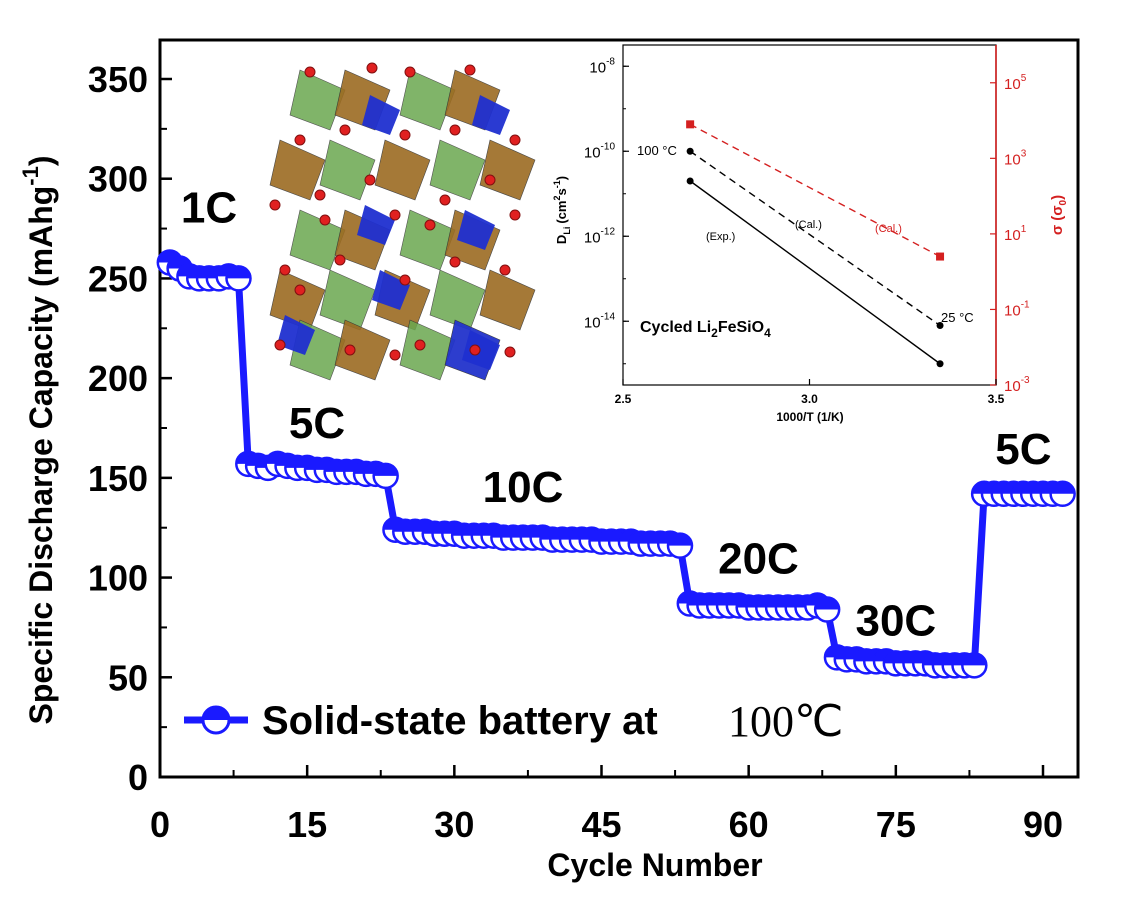 The image size is (1133, 915). I want to click on main-y-tick-label: 250, so click(118, 278).